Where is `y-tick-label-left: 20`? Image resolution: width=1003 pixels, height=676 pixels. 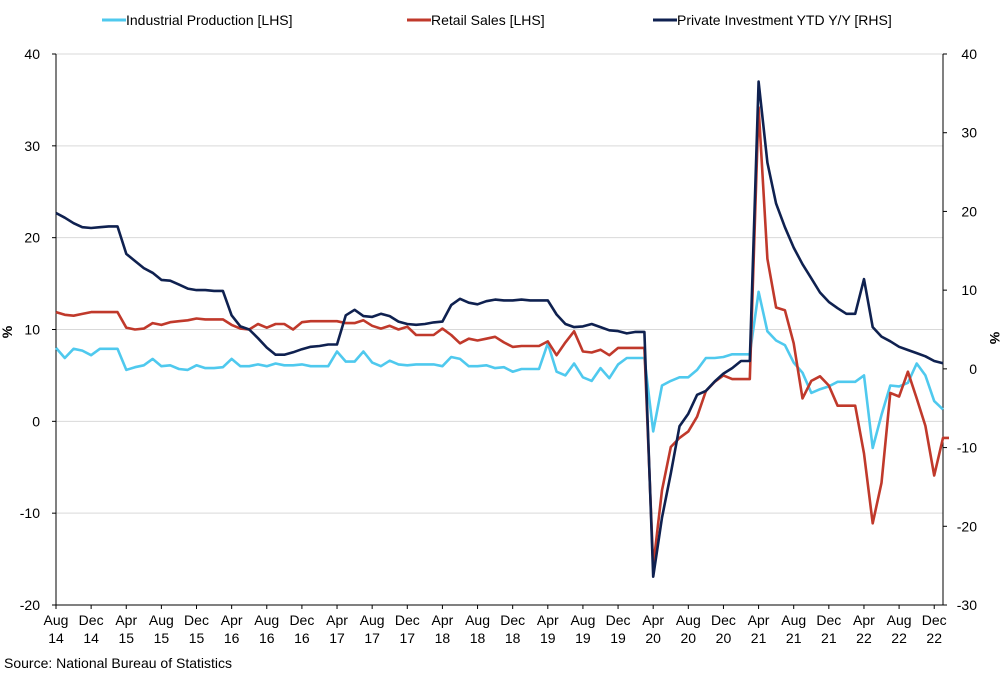 y-tick-label-left: 20 is located at coordinates (32, 238).